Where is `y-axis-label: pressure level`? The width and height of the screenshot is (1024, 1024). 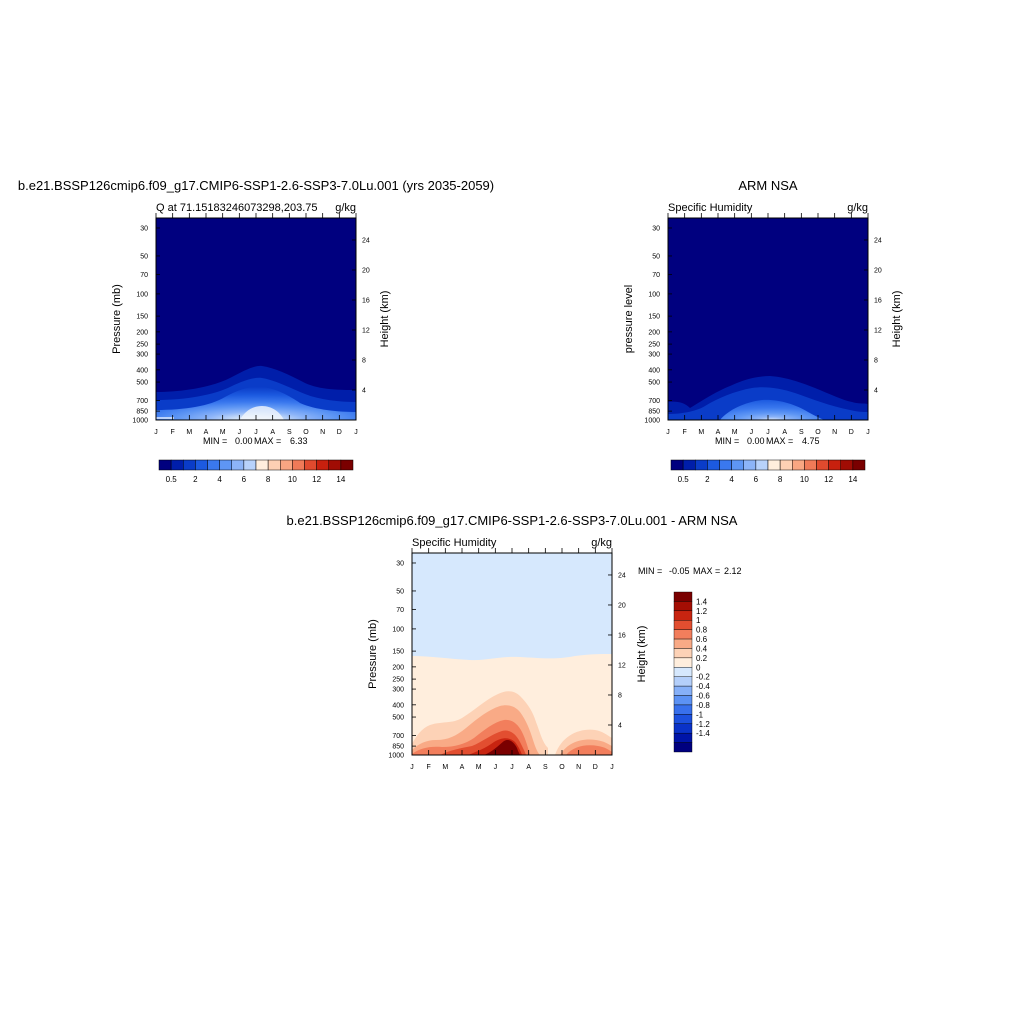 y-axis-label: pressure level is located at coordinates (629, 319).